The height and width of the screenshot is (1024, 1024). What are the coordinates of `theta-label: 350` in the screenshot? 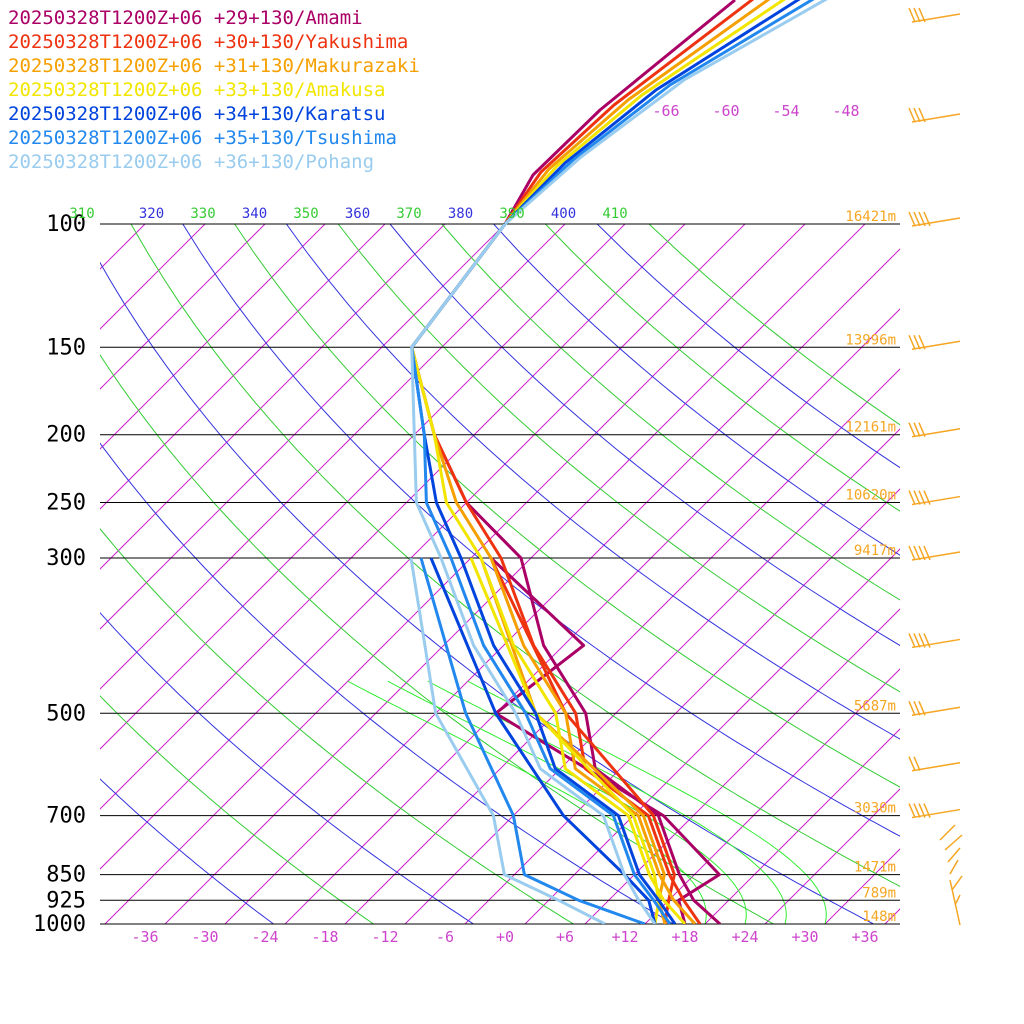 It's located at (305, 214).